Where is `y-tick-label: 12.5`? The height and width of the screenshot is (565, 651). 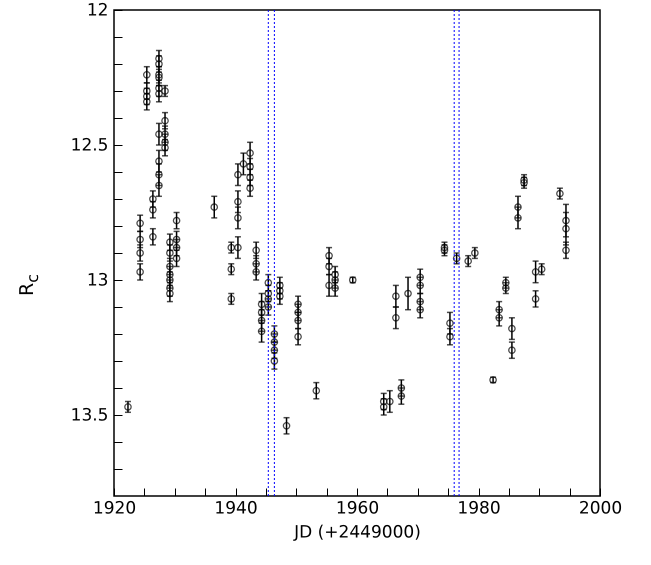
y-tick-label: 12.5 is located at coordinates (89, 146).